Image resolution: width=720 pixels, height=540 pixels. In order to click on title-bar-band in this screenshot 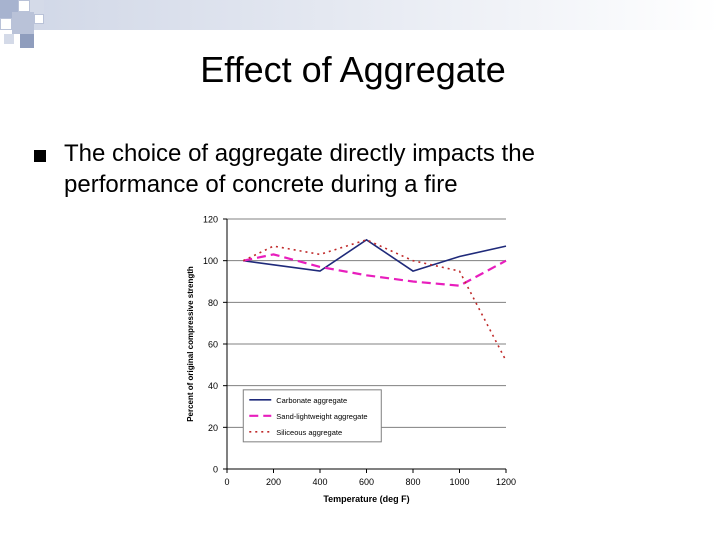, I will do `click(360, 15)`.